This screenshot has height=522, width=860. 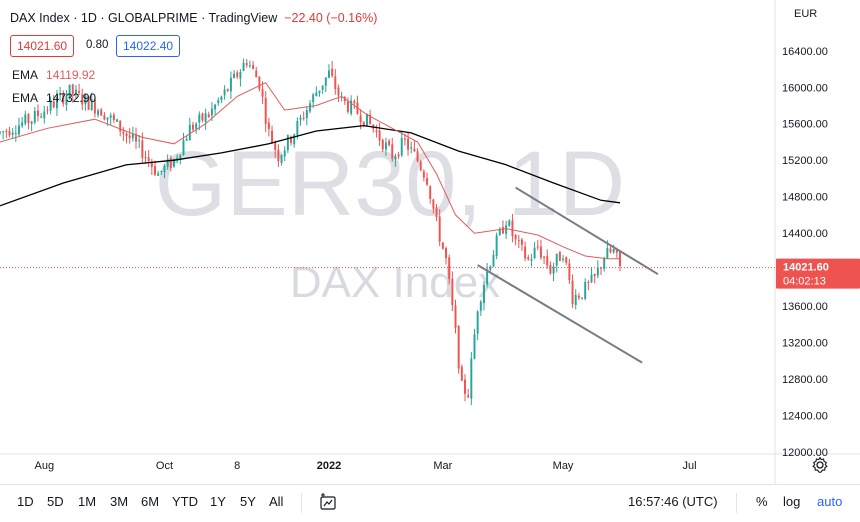 What do you see at coordinates (150, 501) in the screenshot?
I see `timeframe-6m: 6M` at bounding box center [150, 501].